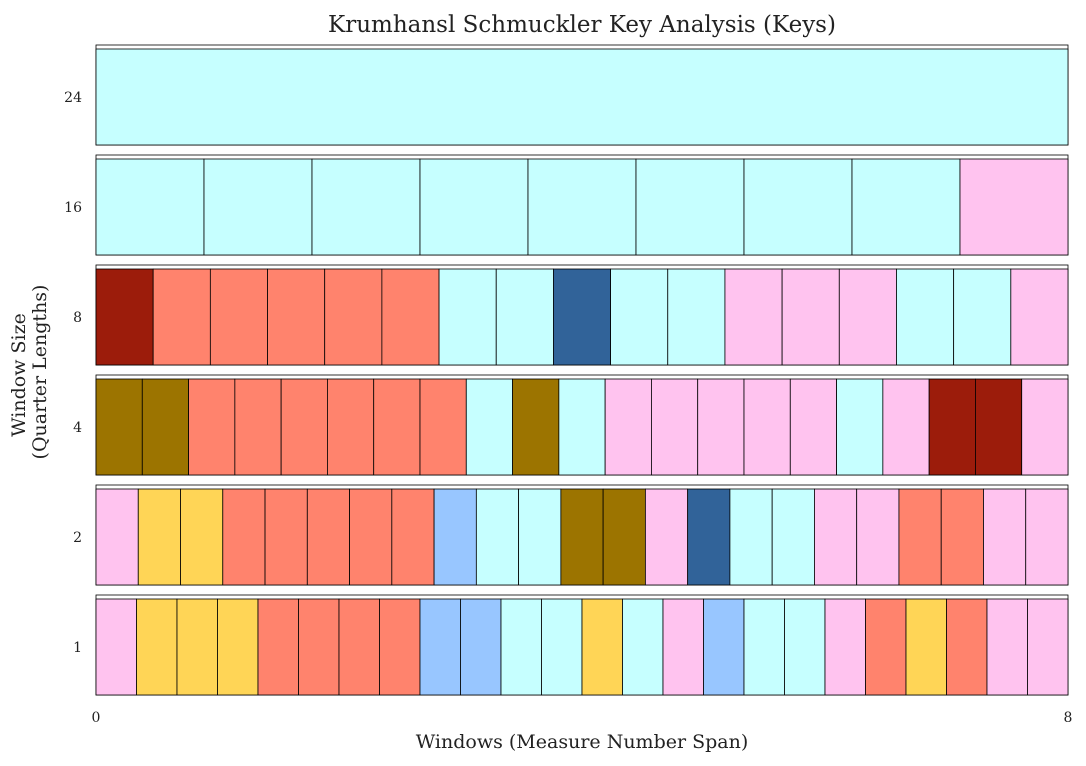  I want to click on y-tick-label: 24, so click(73, 98).